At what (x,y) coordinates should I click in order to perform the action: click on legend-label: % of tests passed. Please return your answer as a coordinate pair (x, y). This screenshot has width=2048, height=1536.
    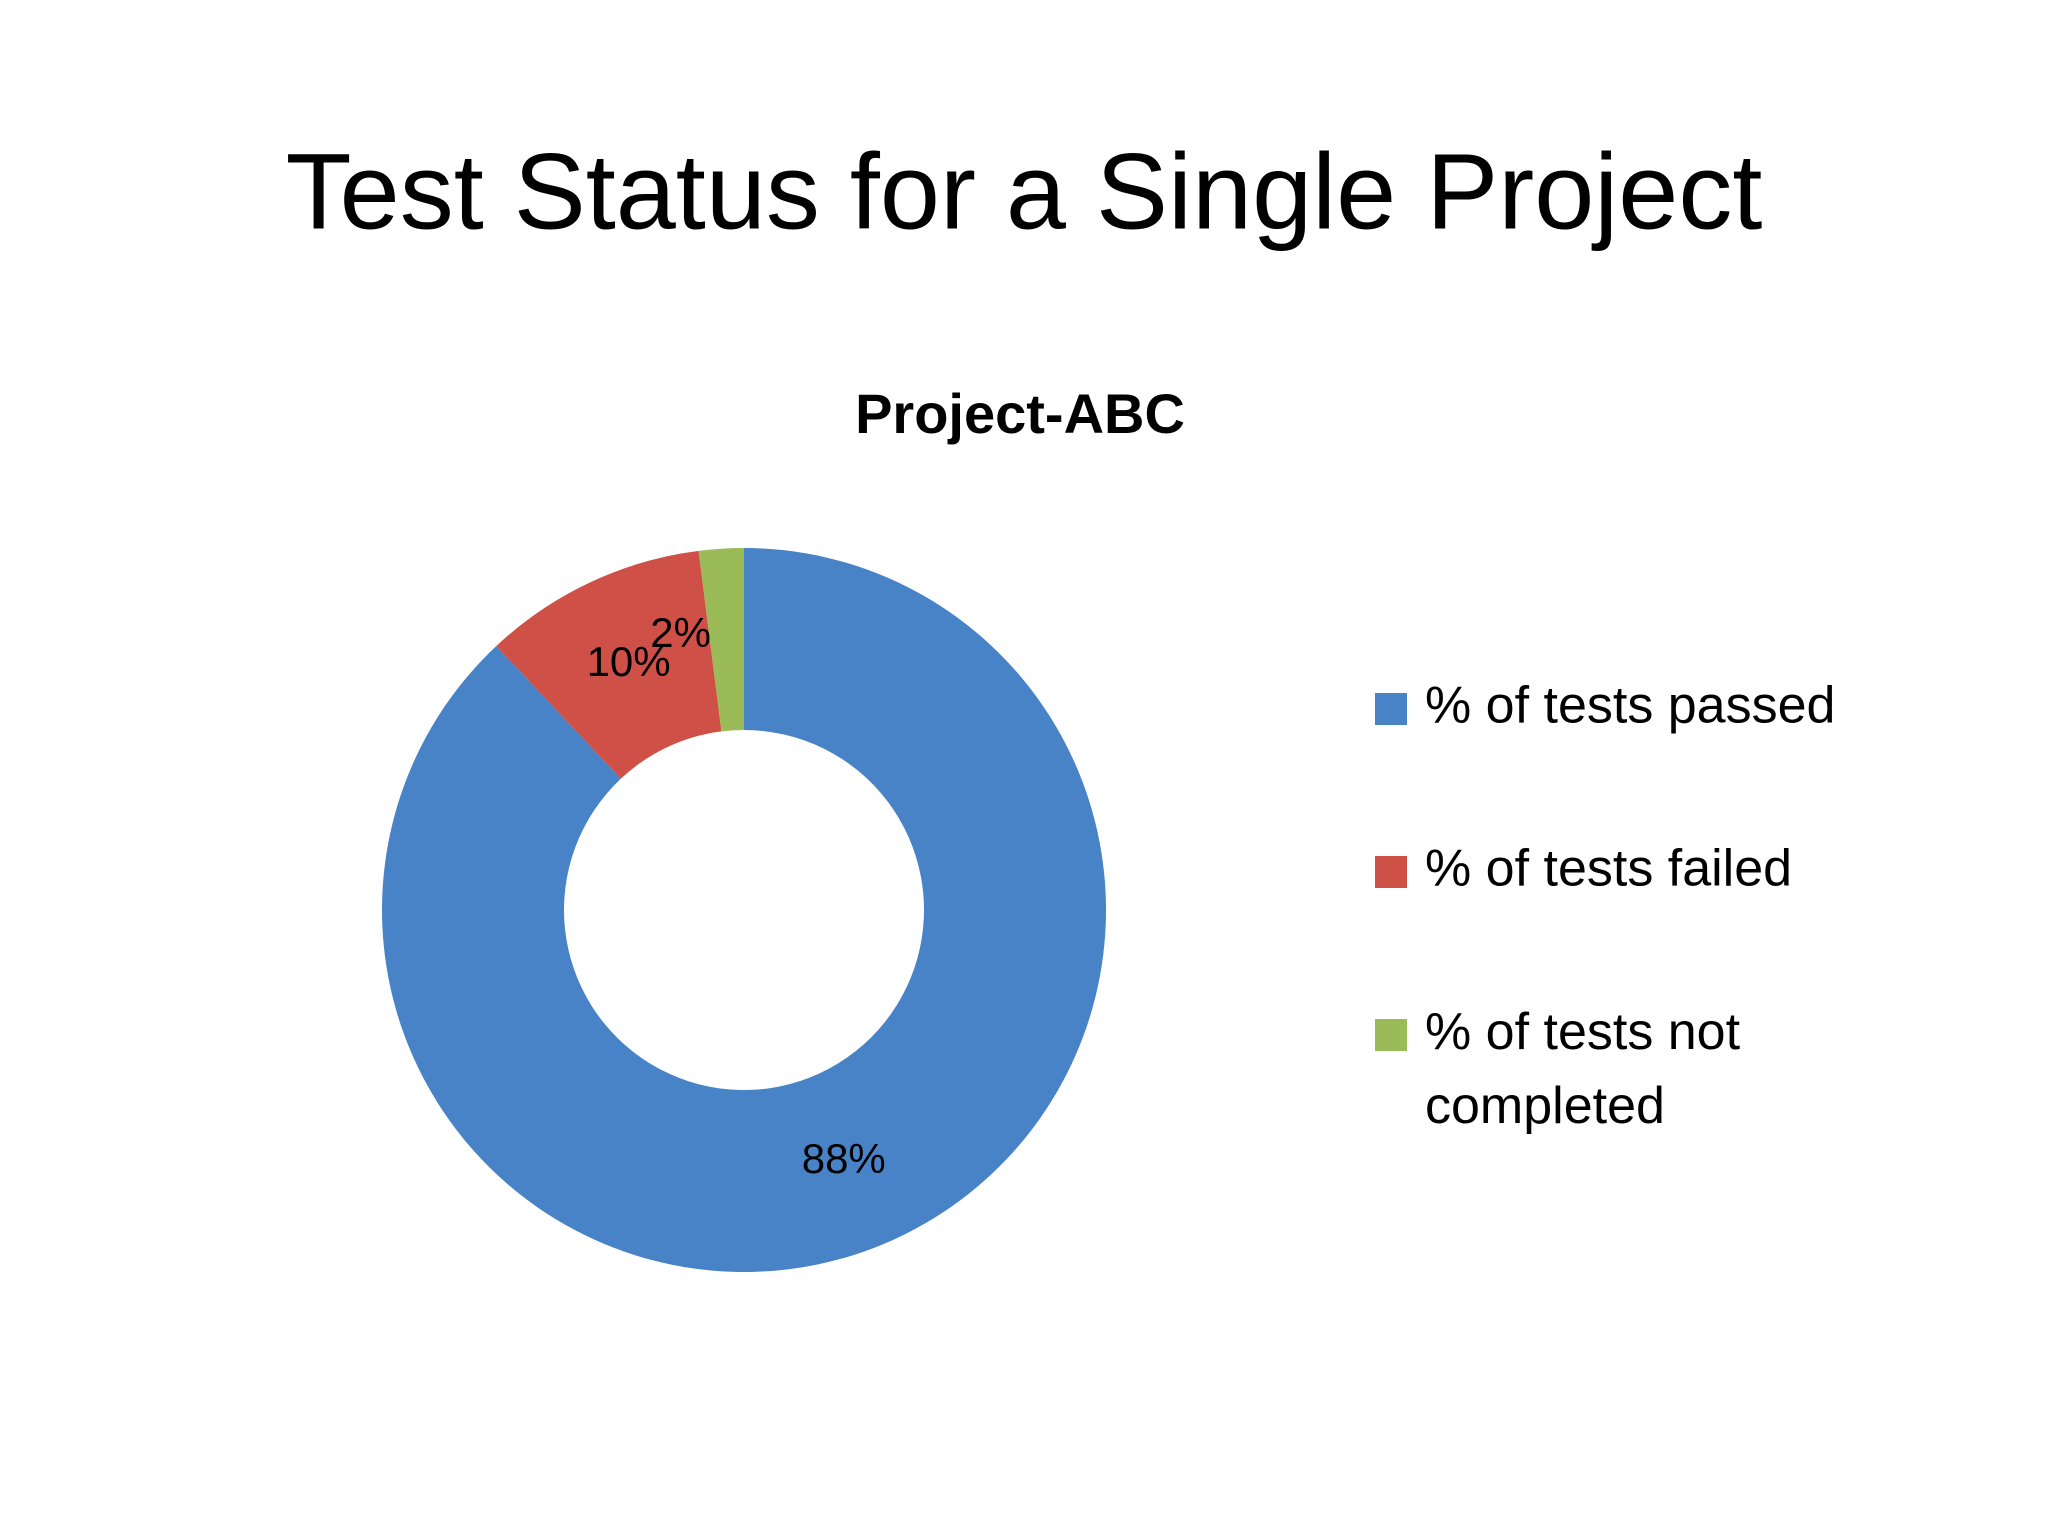
    Looking at the image, I should click on (1630, 706).